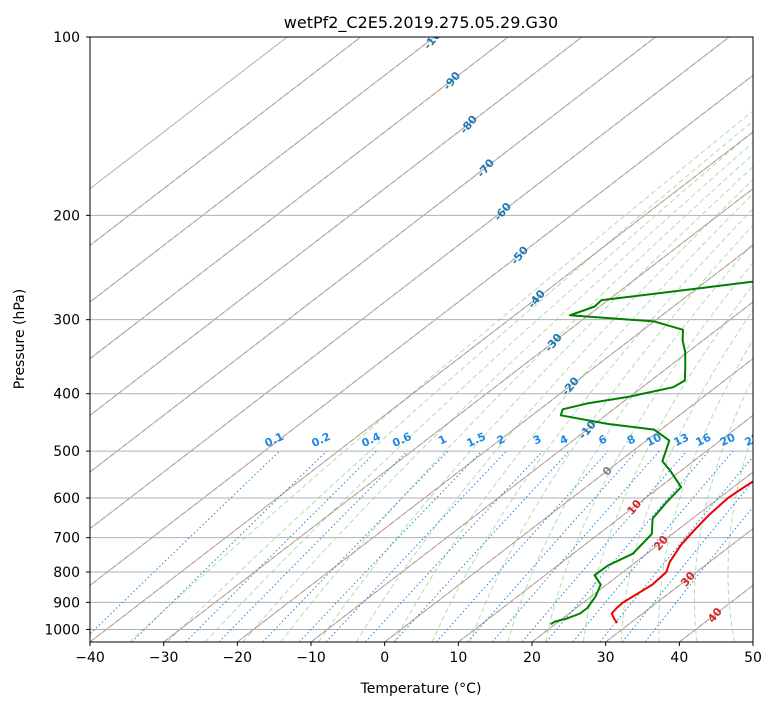 This screenshot has width=775, height=708. I want to click on x-tick-label: 40, so click(679, 658).